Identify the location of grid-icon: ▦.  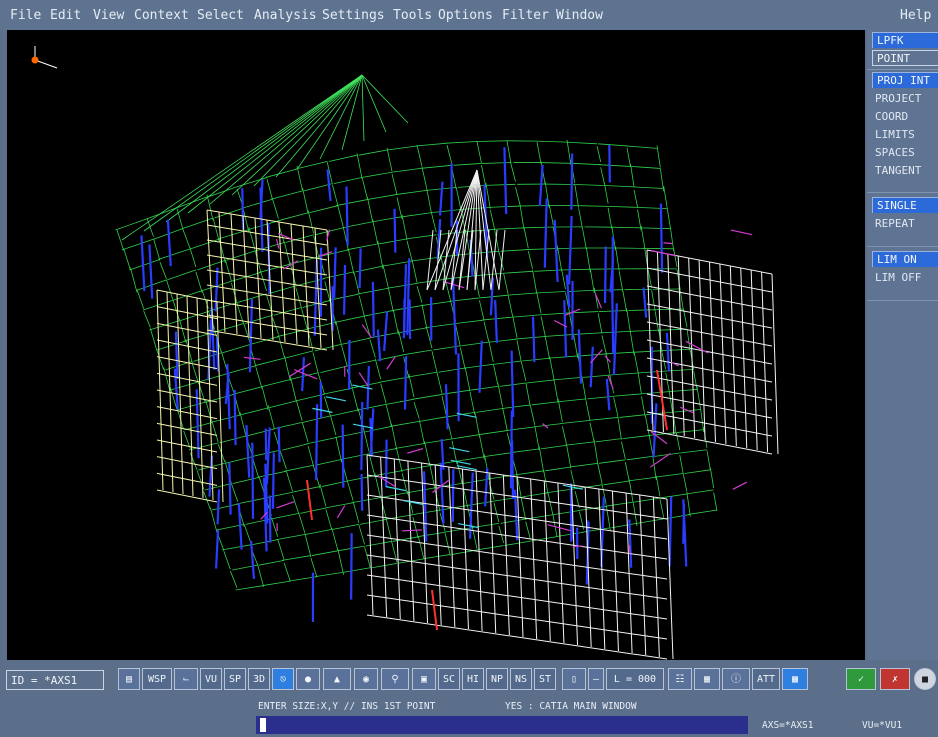
(707, 679).